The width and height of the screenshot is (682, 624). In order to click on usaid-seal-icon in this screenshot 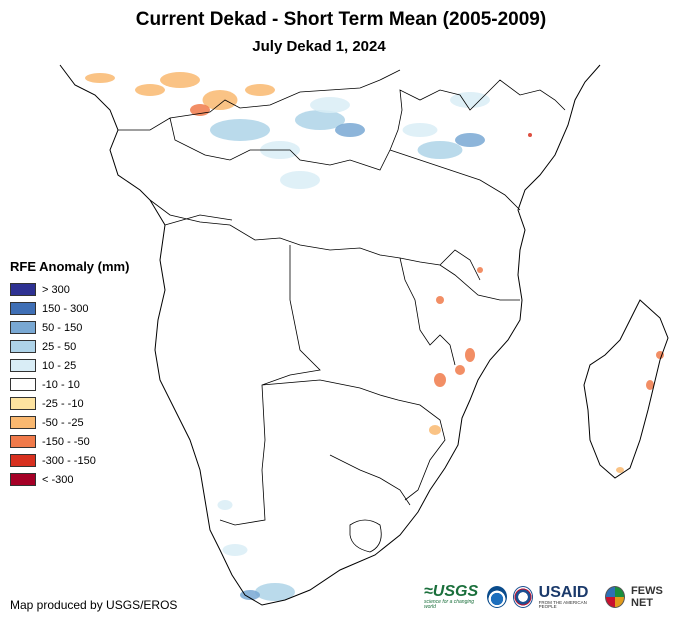, I will do `click(522, 597)`.